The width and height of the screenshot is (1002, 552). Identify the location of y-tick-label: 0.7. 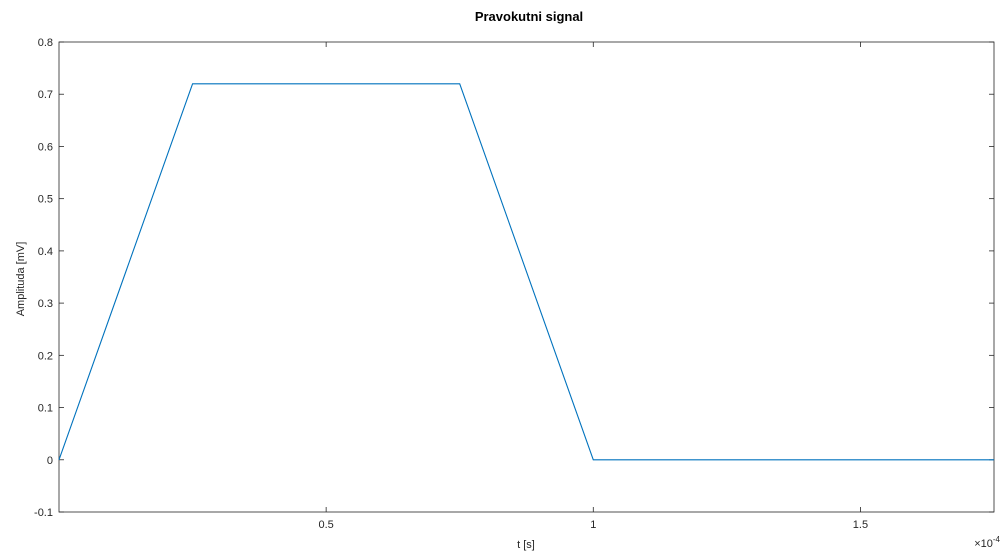
(45, 95).